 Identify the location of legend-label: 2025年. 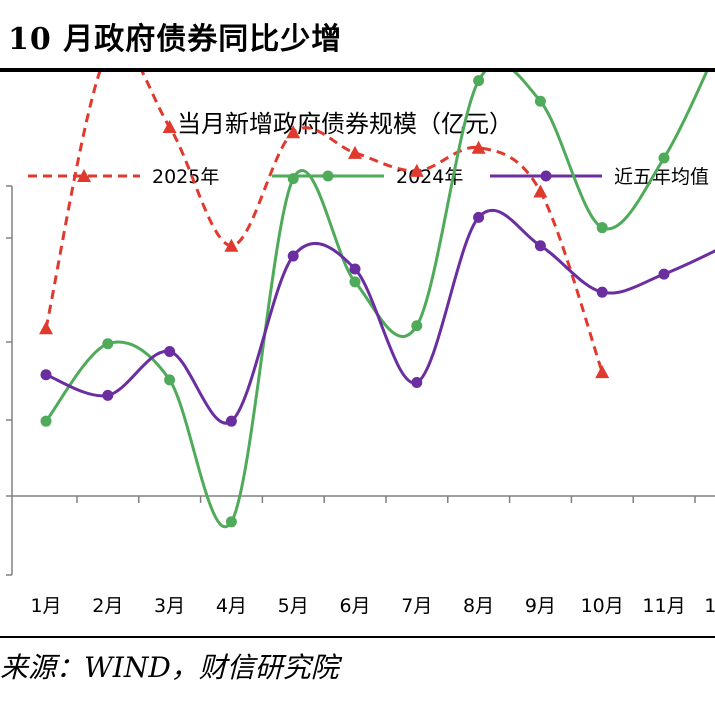
(185, 177).